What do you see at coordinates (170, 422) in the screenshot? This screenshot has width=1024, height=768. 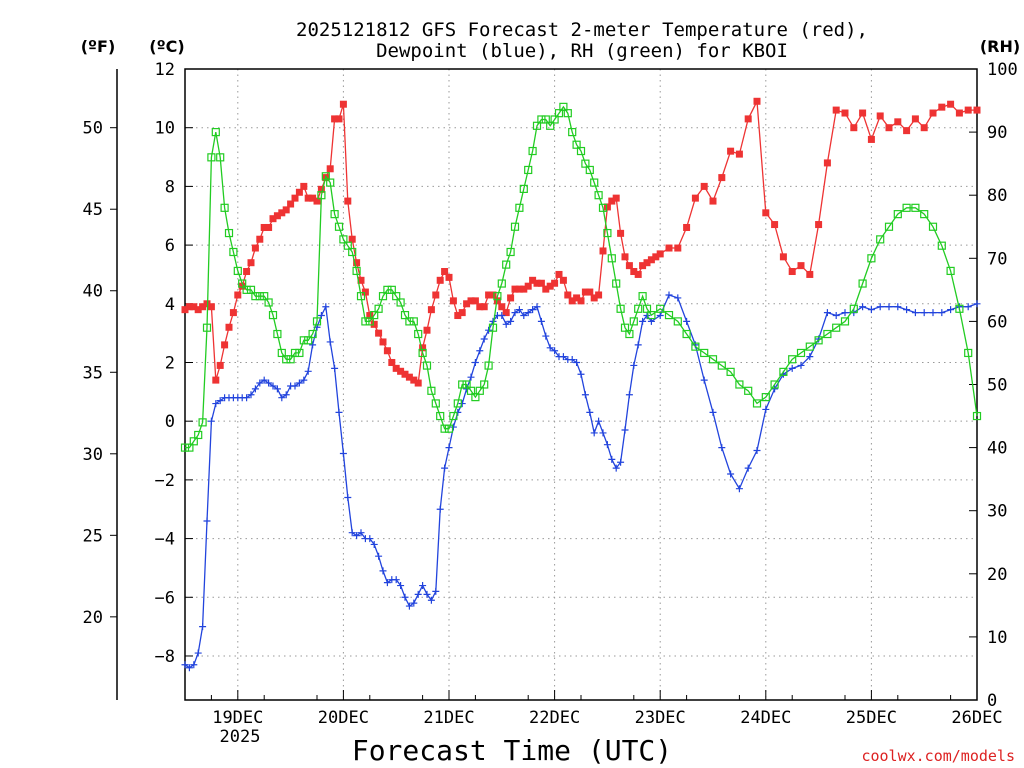 I see `celsius-tick-label: 0` at bounding box center [170, 422].